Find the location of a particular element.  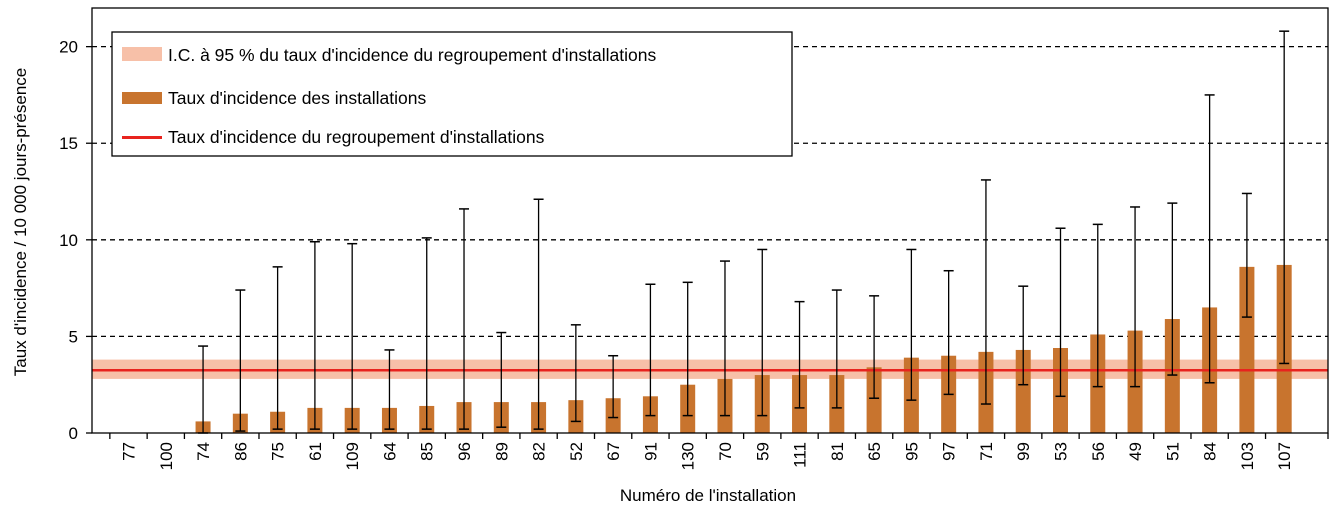

x-tick-label-86: 86 is located at coordinates (240, 451).